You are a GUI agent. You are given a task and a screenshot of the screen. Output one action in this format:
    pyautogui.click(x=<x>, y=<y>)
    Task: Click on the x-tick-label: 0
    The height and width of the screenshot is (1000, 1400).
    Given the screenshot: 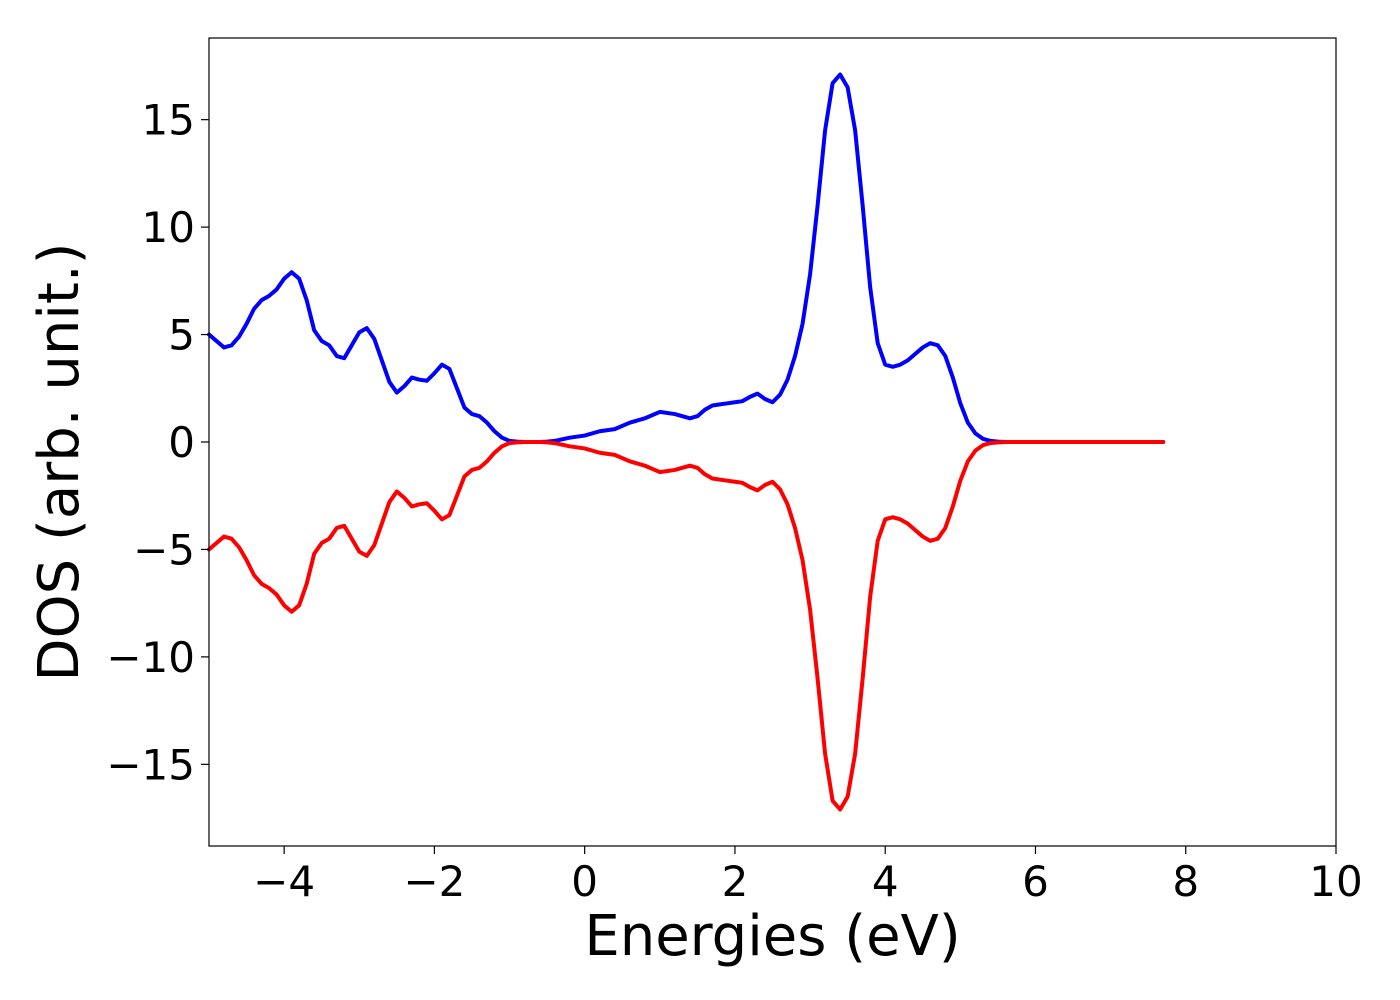 What is the action you would take?
    pyautogui.click(x=584, y=881)
    